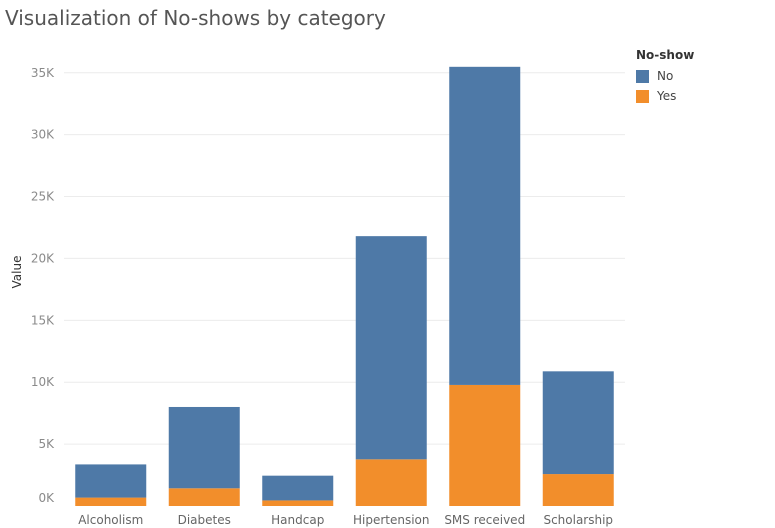  What do you see at coordinates (43, 382) in the screenshot?
I see `y-tick-label: 10K` at bounding box center [43, 382].